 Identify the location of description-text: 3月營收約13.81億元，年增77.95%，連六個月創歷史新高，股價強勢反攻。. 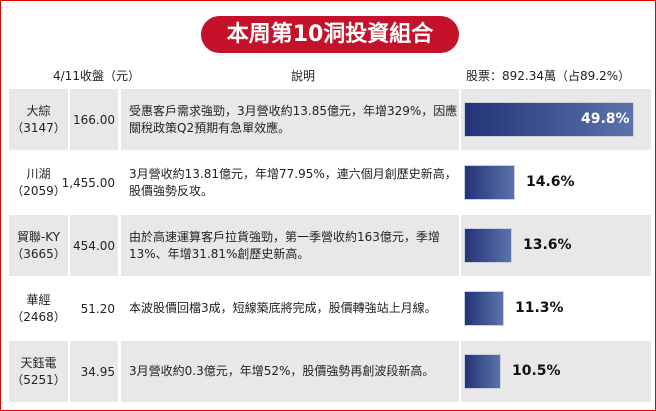
(293, 182).